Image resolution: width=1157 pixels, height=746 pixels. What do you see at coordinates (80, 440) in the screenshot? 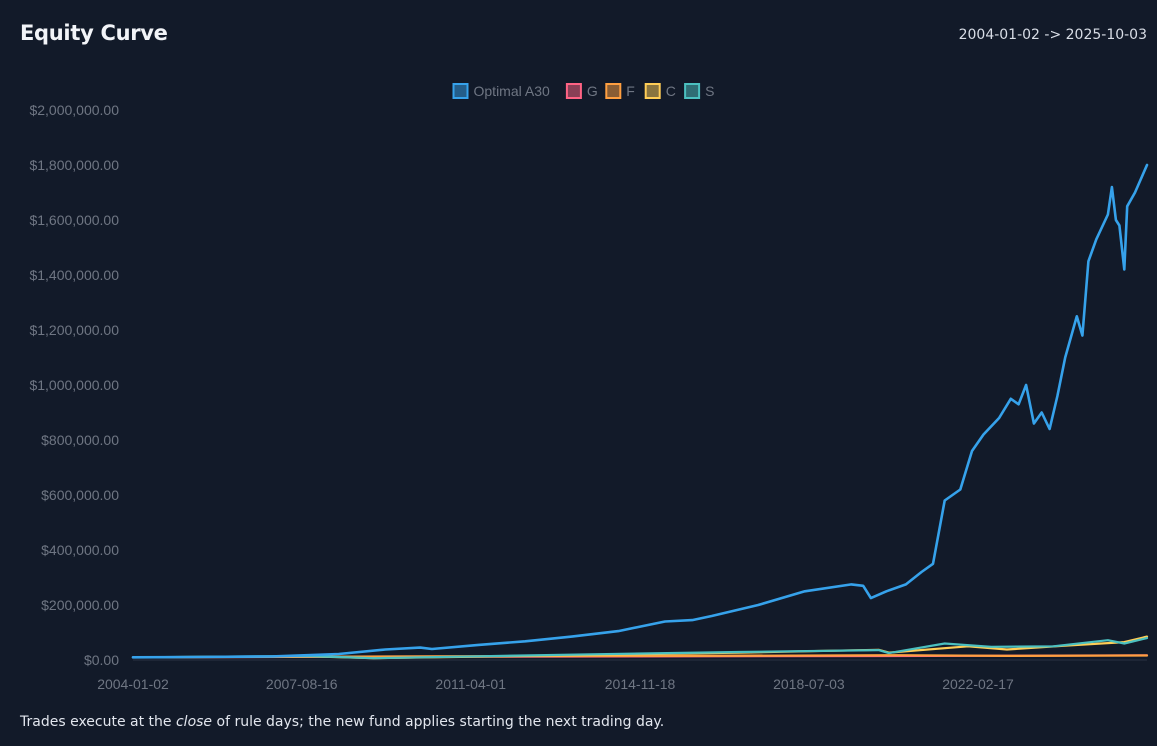
I see `y-tick-label: $800,000.00` at bounding box center [80, 440].